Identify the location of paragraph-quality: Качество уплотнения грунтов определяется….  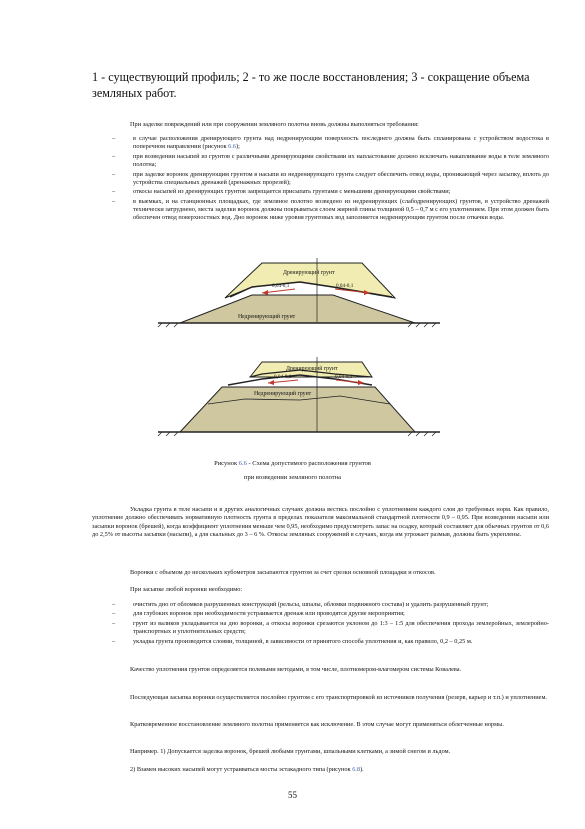
(296, 669).